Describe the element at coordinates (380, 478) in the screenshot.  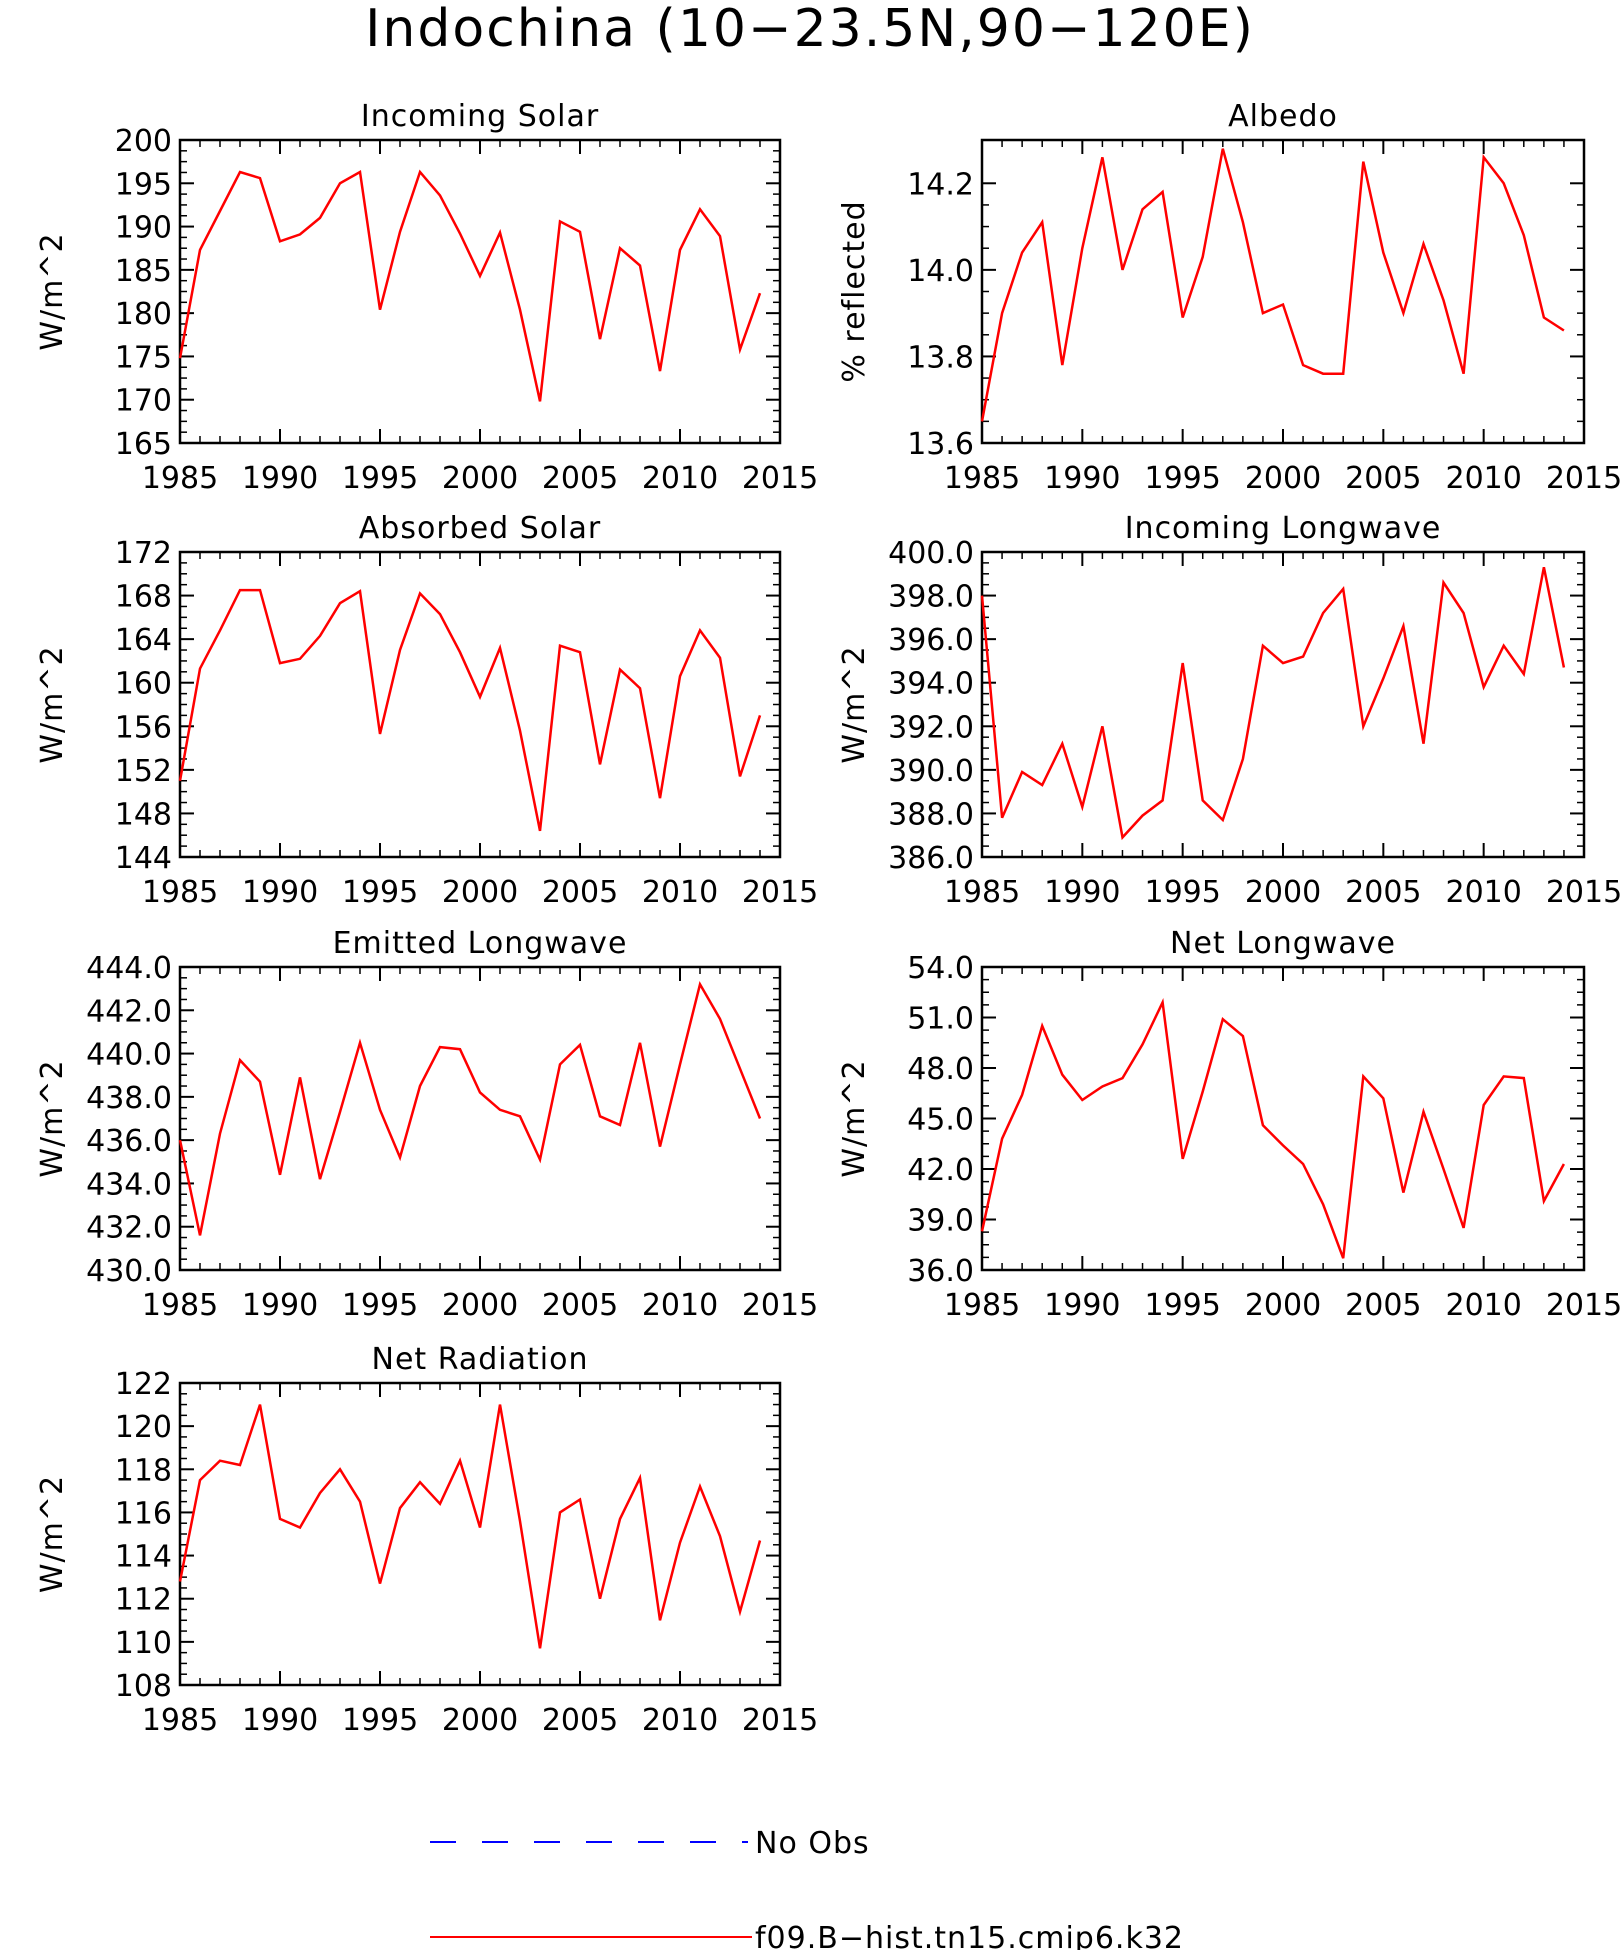
I see `incoming-solar-x-tick-label: 1995` at that location.